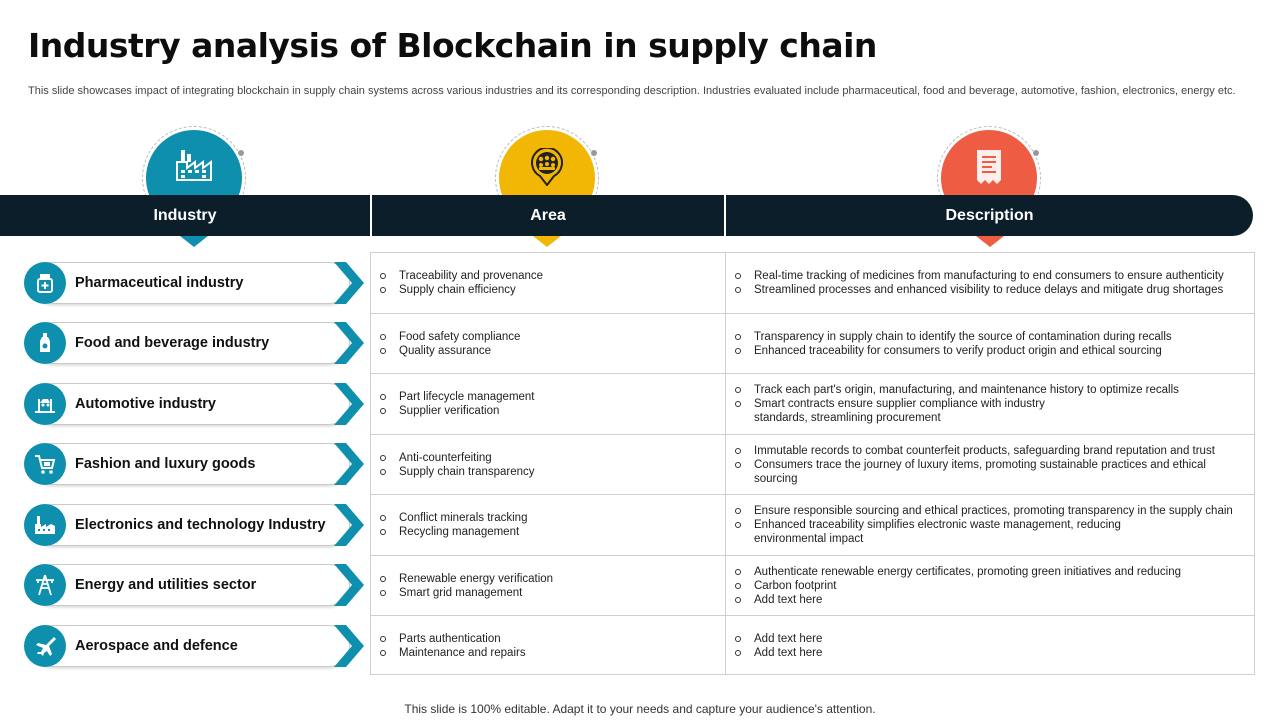  I want to click on industry-row: Pharmaceutical industry, so click(193, 284).